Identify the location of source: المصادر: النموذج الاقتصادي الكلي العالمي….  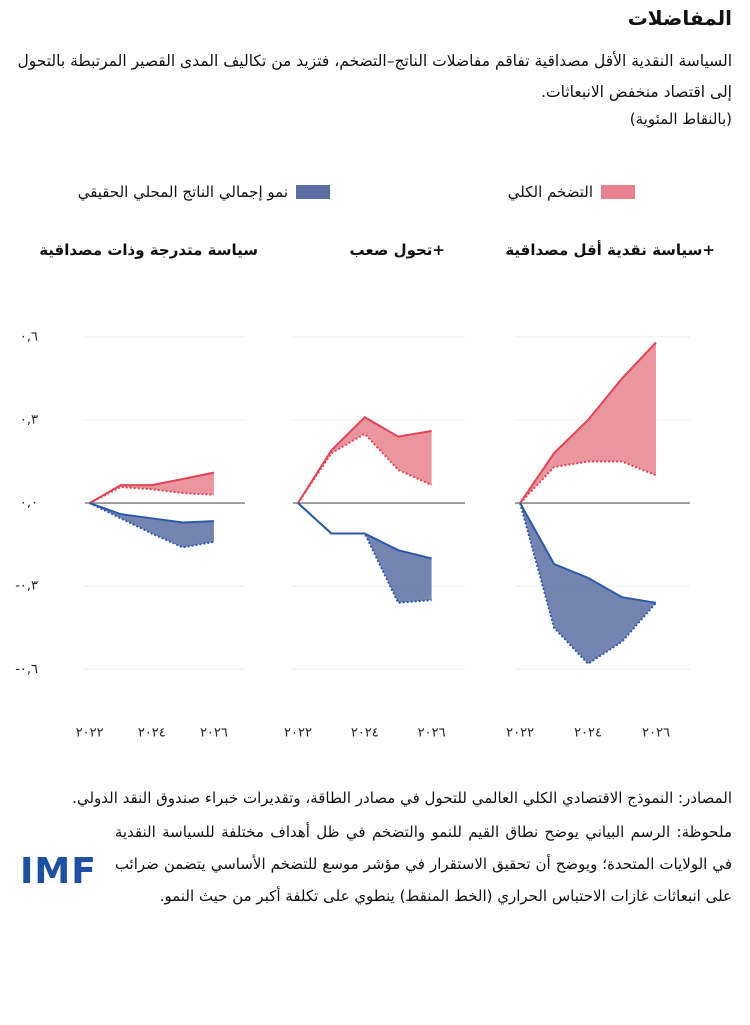
(402, 798).